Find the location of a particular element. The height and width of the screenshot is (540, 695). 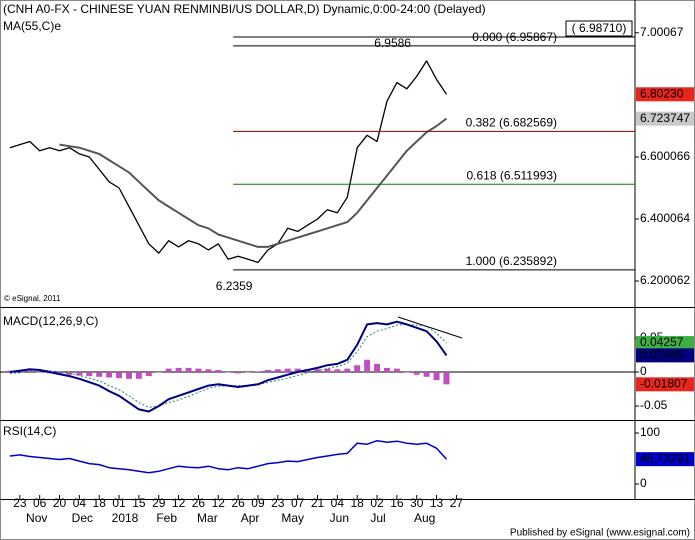

x-tick-label: 15 is located at coordinates (139, 503).